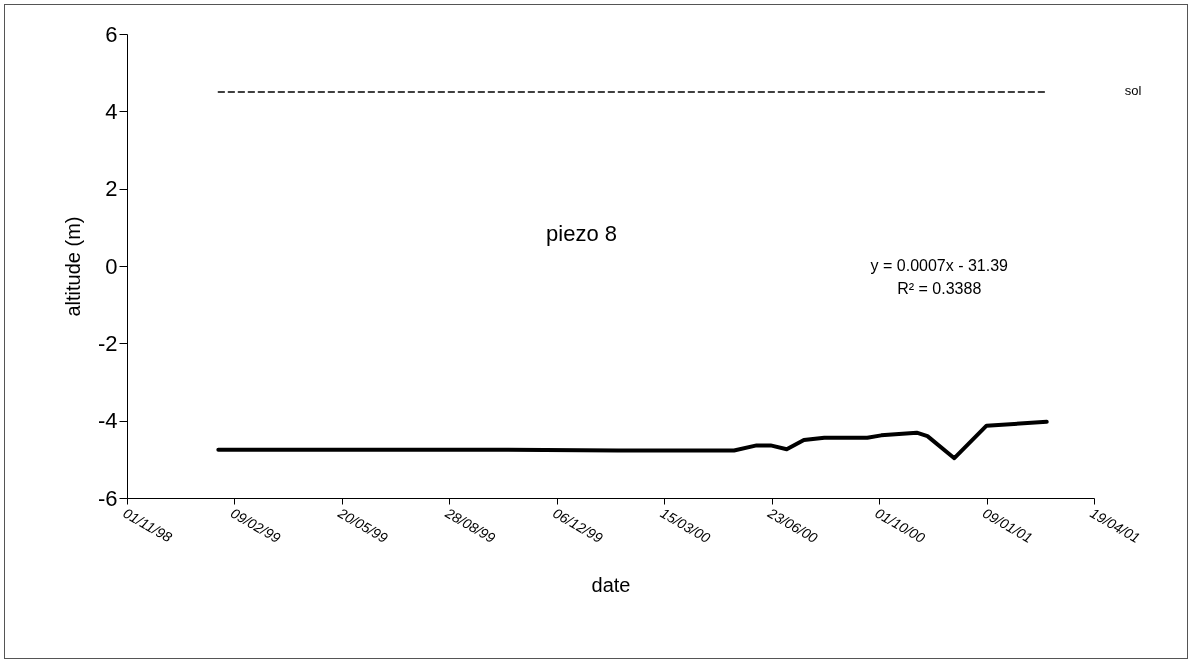 The height and width of the screenshot is (667, 1194). Describe the element at coordinates (72, 266) in the screenshot. I see `y-axis-title: altitude (m)` at that location.